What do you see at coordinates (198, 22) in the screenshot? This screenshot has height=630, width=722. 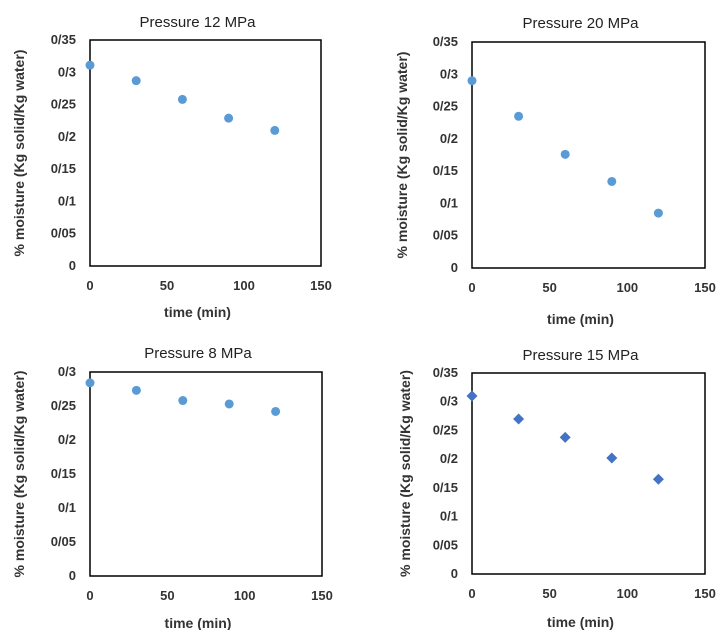 I see `chart-title: Pressure 12 MPa` at bounding box center [198, 22].